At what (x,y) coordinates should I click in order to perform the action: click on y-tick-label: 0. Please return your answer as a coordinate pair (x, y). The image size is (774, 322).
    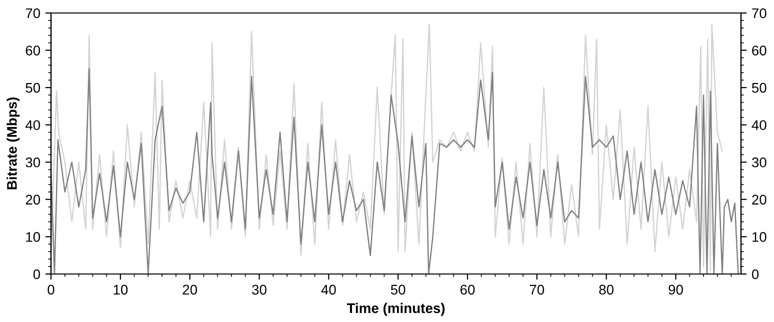
    Looking at the image, I should click on (36, 274).